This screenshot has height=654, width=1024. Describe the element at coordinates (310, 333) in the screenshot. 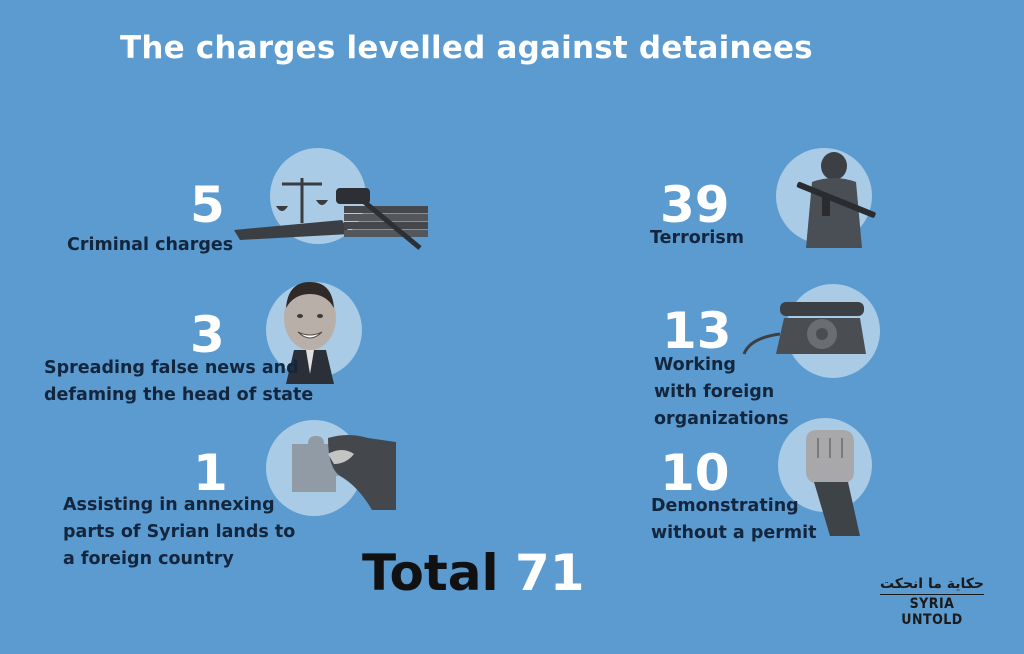

I see `portrait-icon` at that location.